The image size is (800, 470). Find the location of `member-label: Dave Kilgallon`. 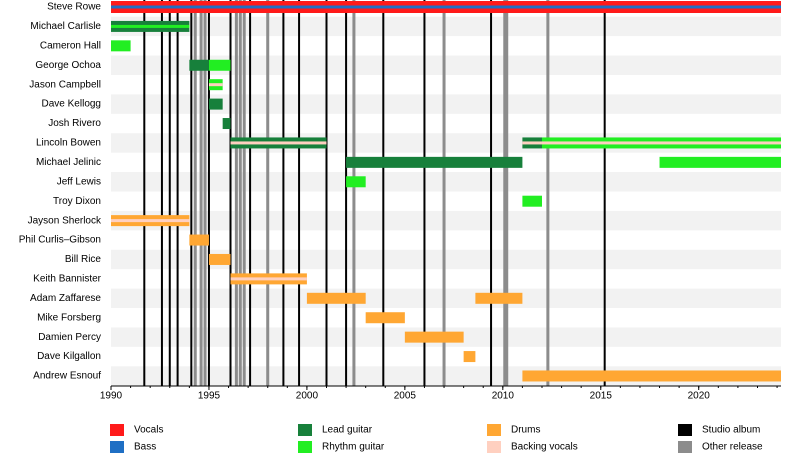

member-label: Dave Kilgallon is located at coordinates (69, 356).